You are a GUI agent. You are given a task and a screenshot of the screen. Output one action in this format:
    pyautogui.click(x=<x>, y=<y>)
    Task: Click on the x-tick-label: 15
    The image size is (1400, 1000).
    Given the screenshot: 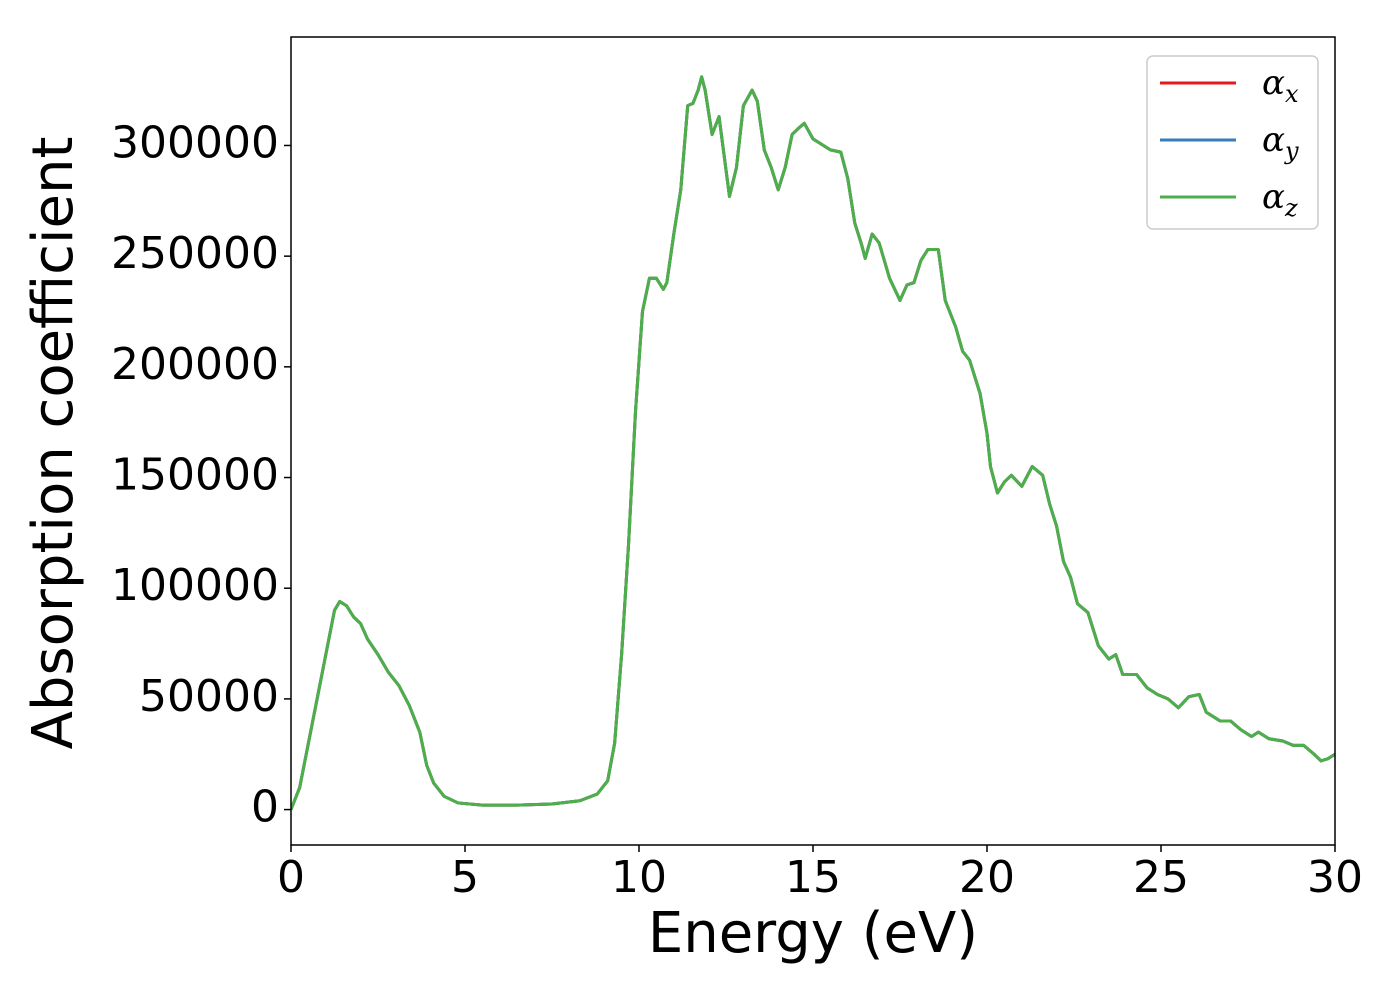 What is the action you would take?
    pyautogui.click(x=813, y=877)
    